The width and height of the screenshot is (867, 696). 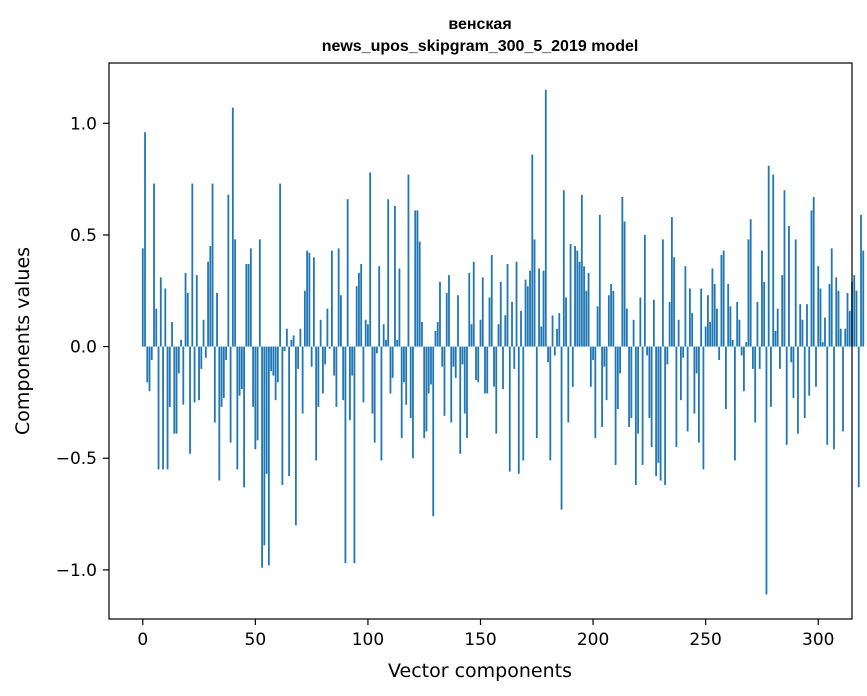 What do you see at coordinates (368, 640) in the screenshot?
I see `x-tick-label: 100` at bounding box center [368, 640].